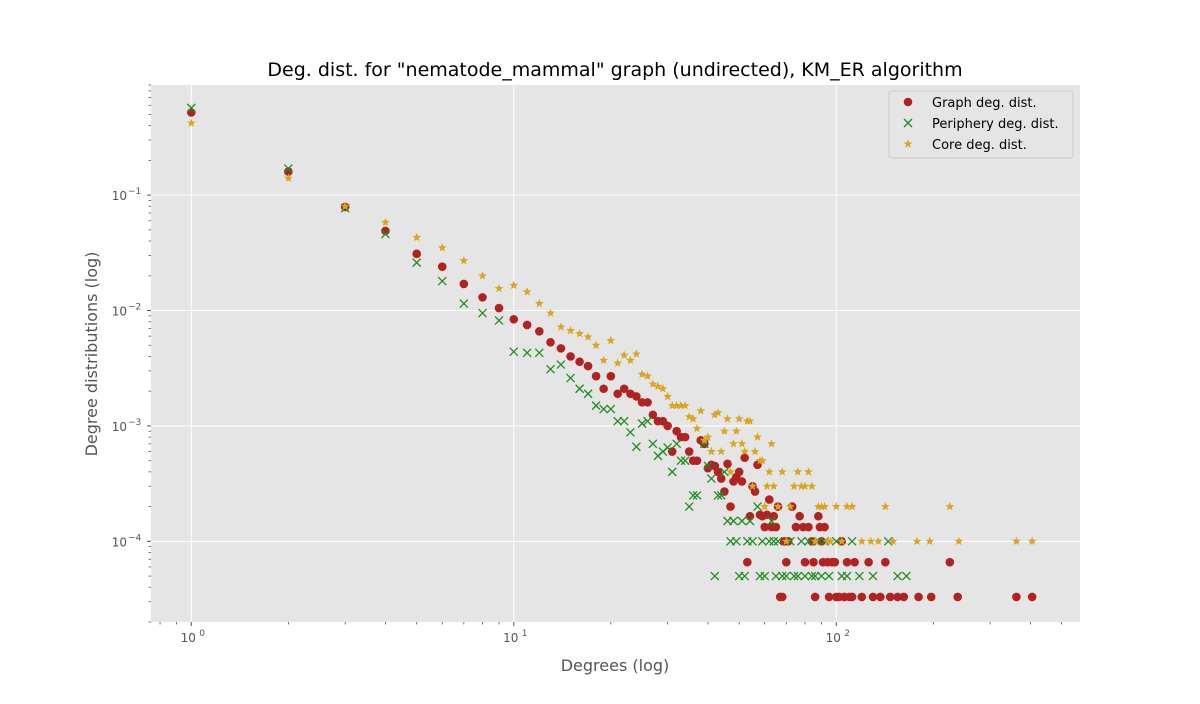  I want to click on x-tick-exponent: 2, so click(847, 634).